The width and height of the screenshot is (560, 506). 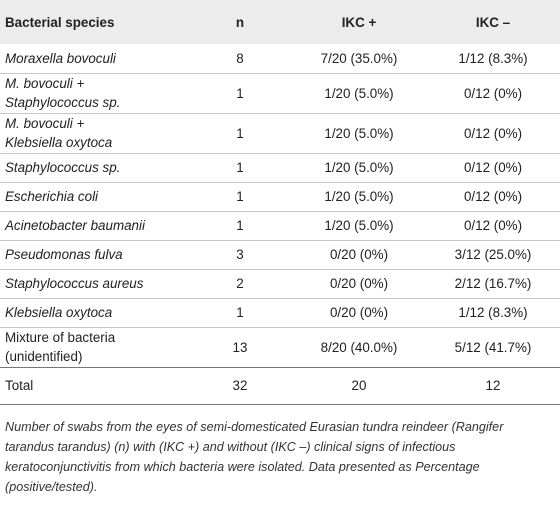 I want to click on species-cell: Acinetobacter baumanii, so click(x=94, y=225).